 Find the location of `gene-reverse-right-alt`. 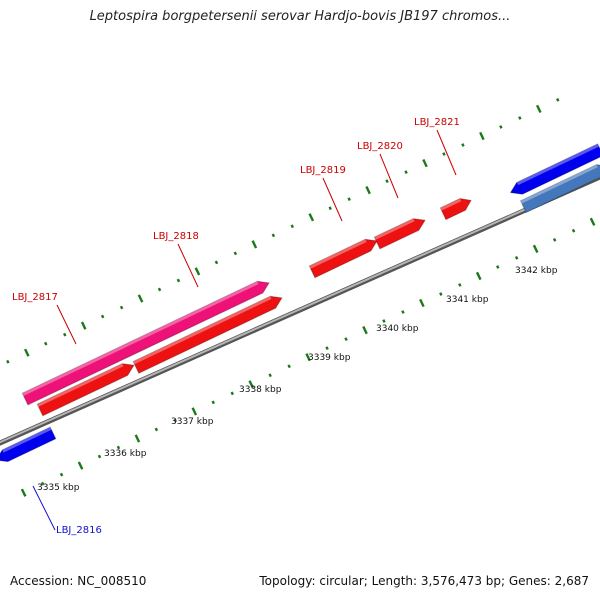

gene-reverse-right-alt is located at coordinates (559, 189).